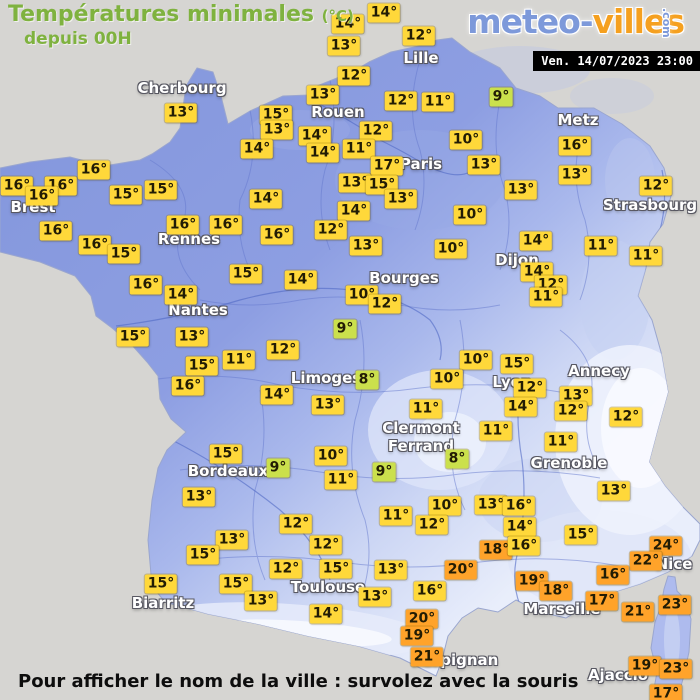  I want to click on temp-badge: 24°, so click(666, 546).